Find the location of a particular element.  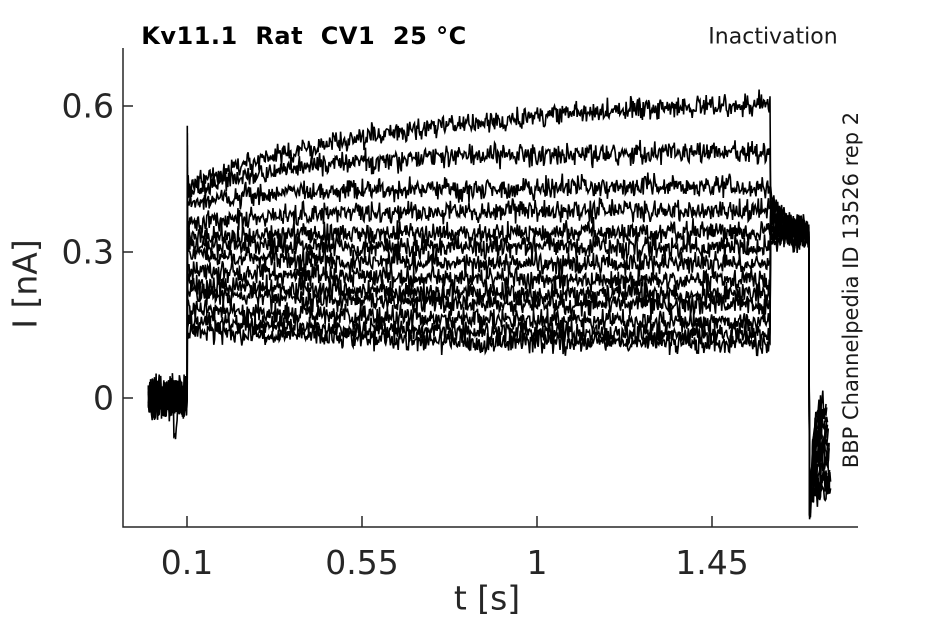

y-tick-label-0.3: 0.3 is located at coordinates (87, 252).